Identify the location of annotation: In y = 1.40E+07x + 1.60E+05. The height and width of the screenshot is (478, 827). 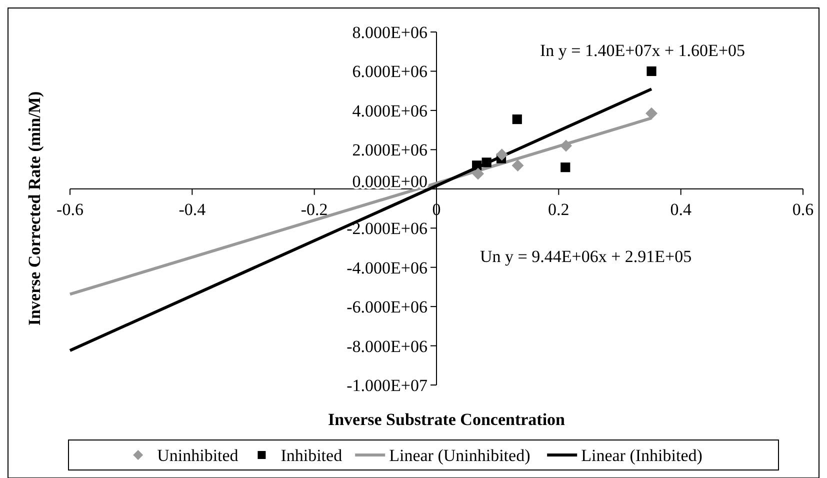
(643, 50).